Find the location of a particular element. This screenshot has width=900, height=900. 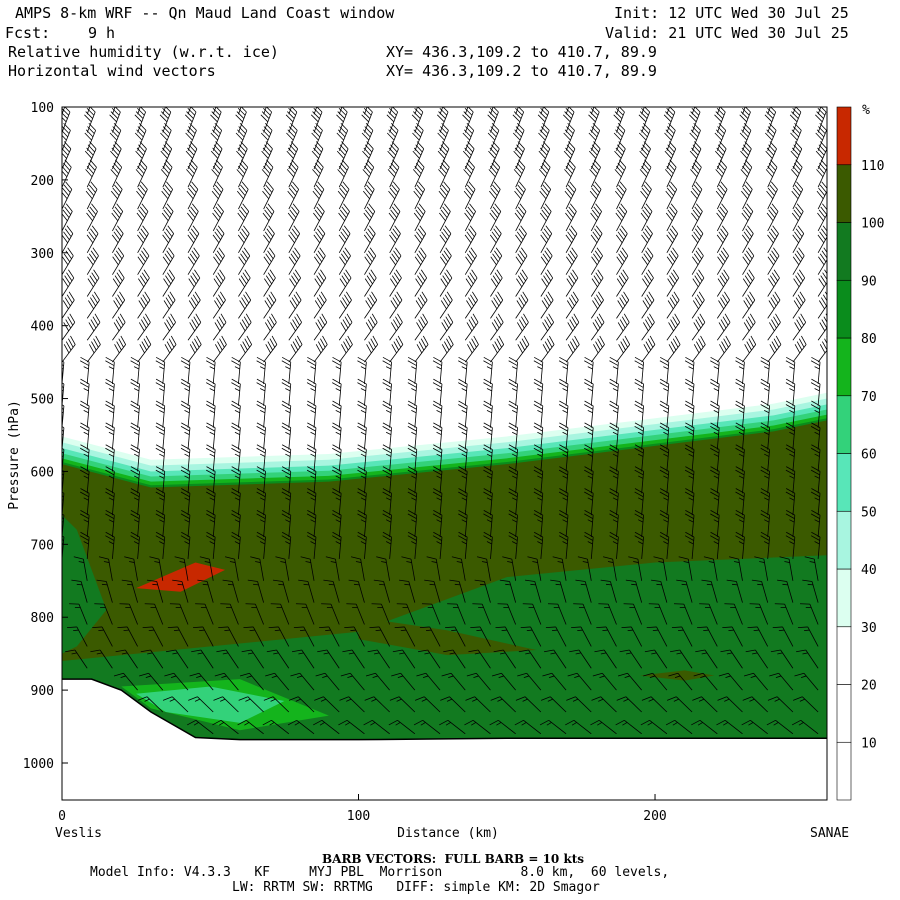

x-start-label: Veslis is located at coordinates (78, 833).